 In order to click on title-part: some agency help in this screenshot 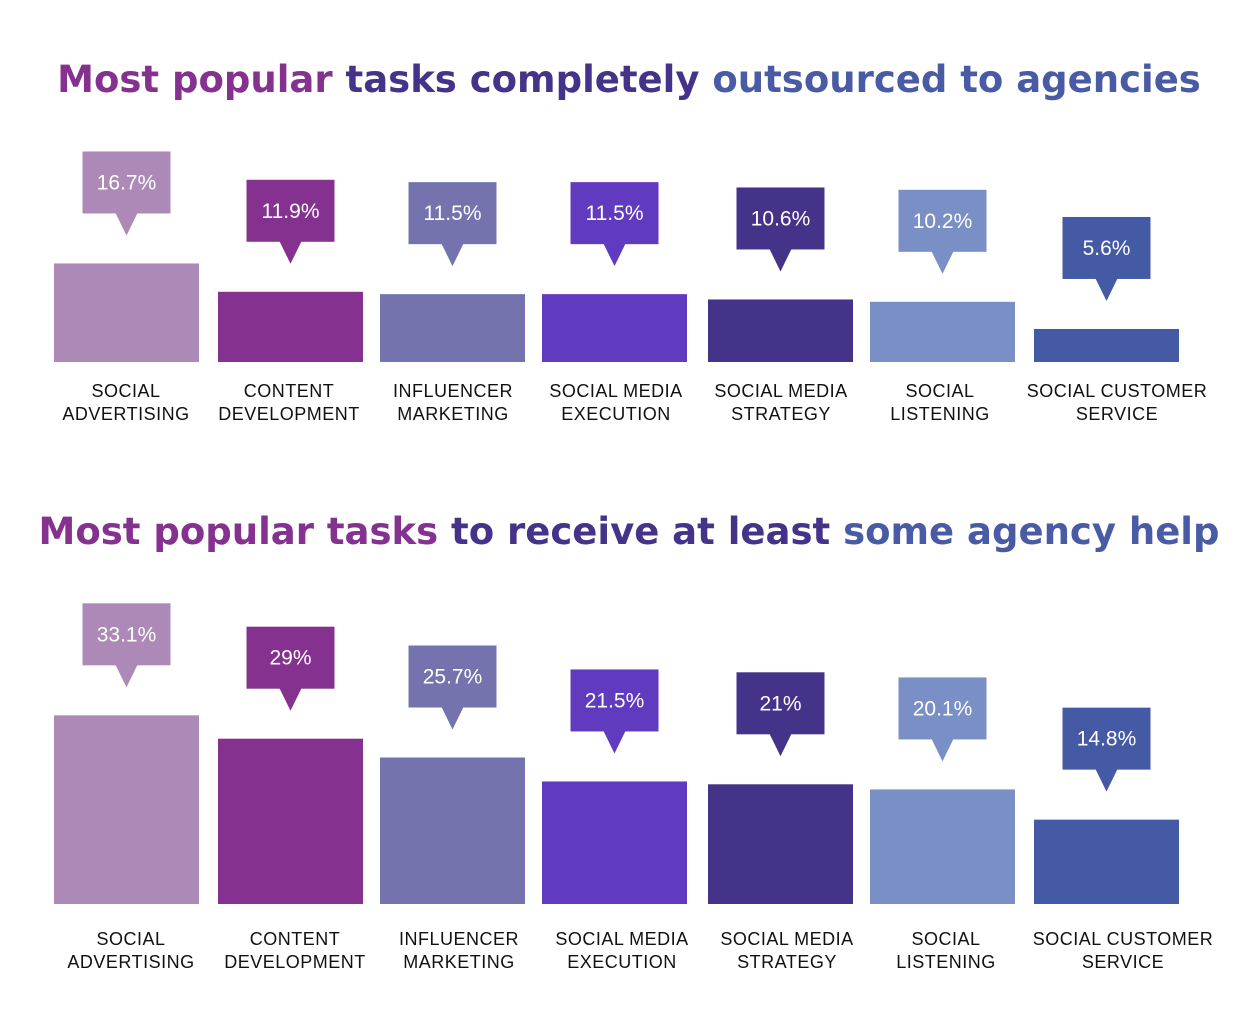, I will do `click(1031, 531)`.